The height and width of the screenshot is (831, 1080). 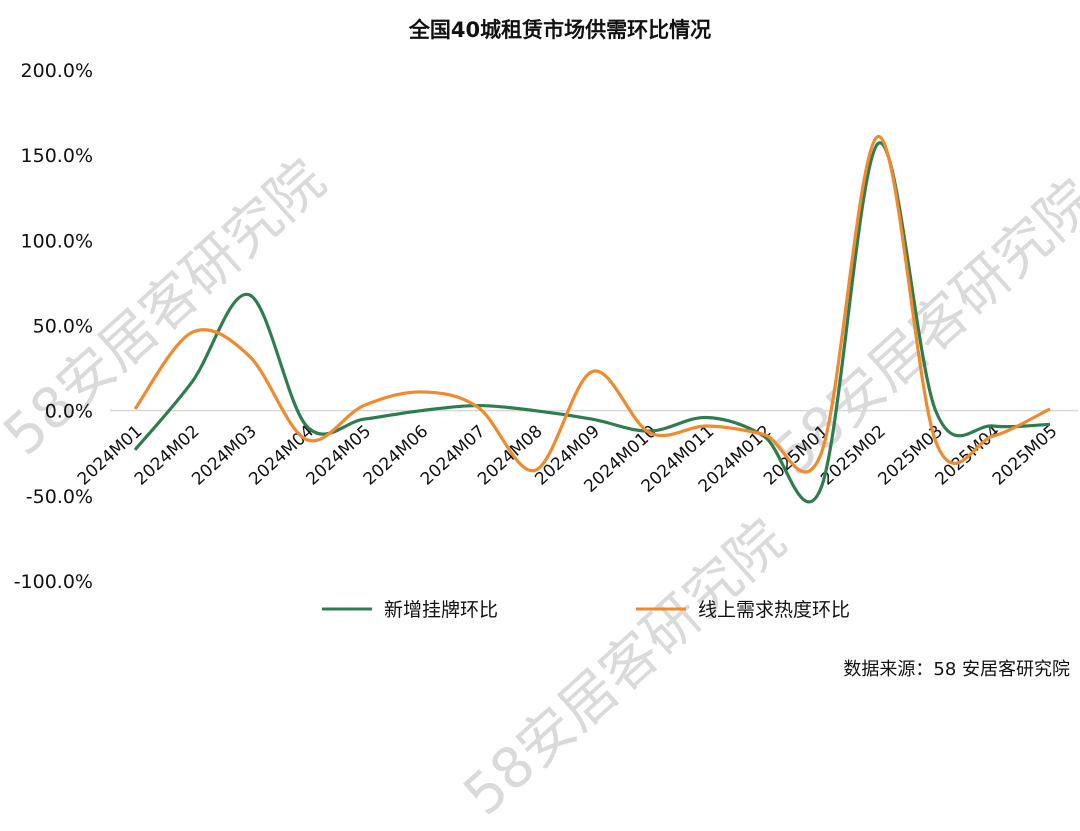 I want to click on legend-label-1: 线上需求热度环比, so click(x=774, y=610).